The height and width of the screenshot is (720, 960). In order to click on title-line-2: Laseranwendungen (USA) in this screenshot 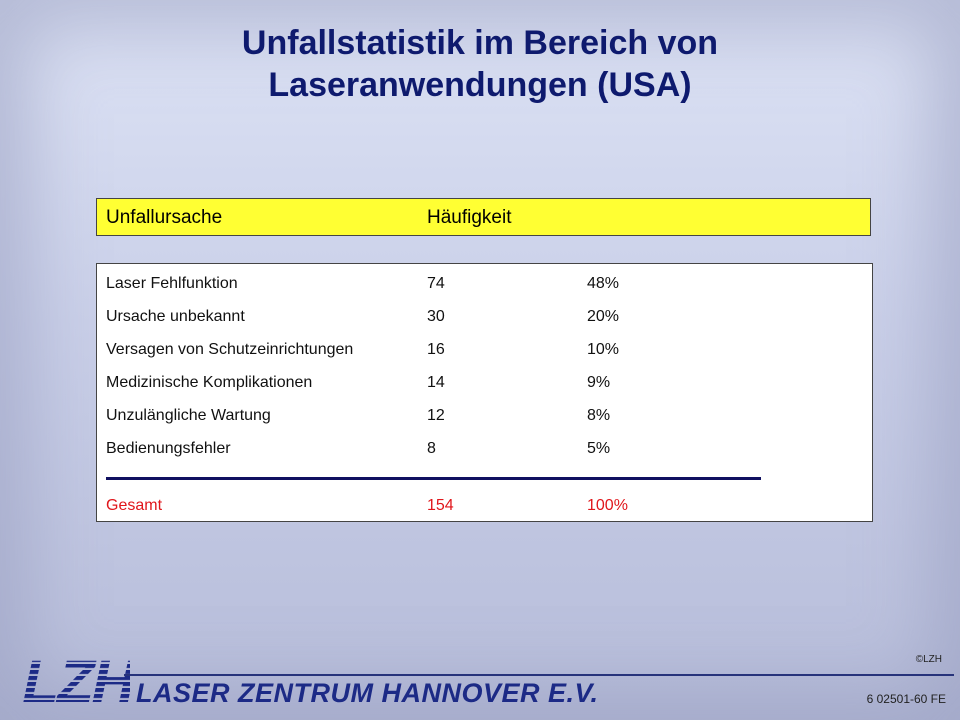, I will do `click(480, 85)`.